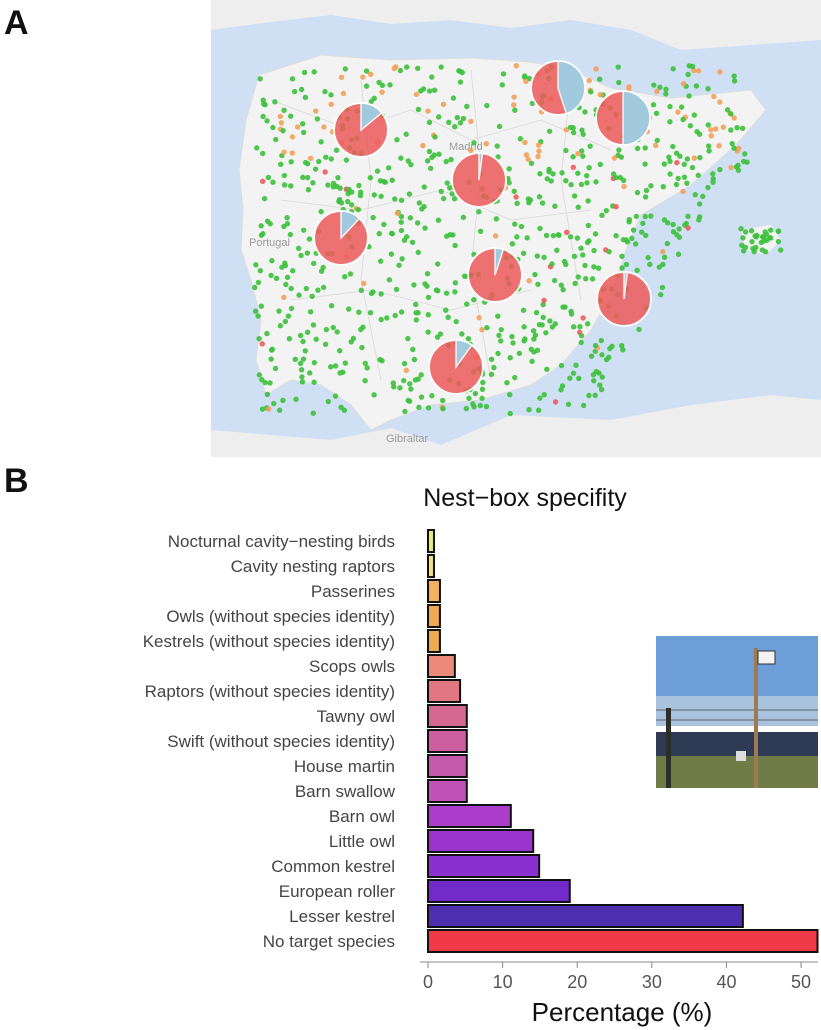  What do you see at coordinates (801, 982) in the screenshot?
I see `x-tick-label: 50` at bounding box center [801, 982].